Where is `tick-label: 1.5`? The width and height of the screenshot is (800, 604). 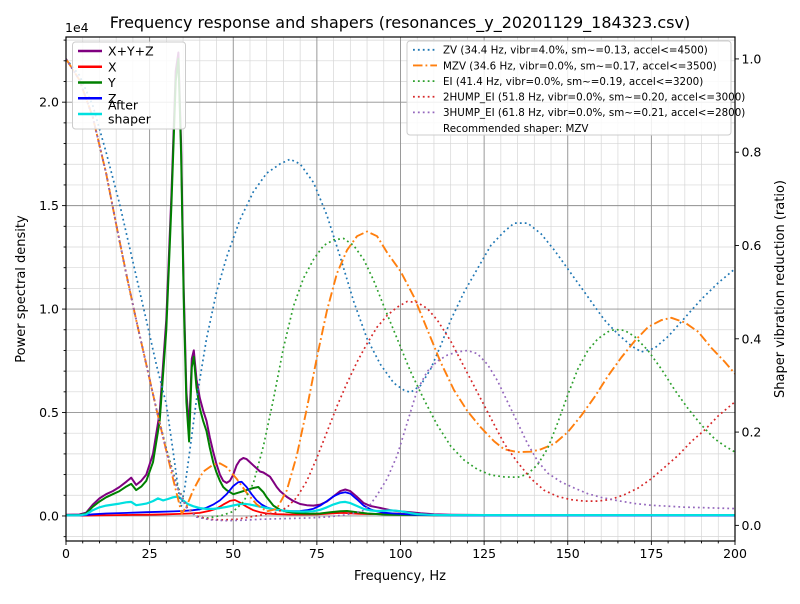 tick-label: 1.5 is located at coordinates (49, 205).